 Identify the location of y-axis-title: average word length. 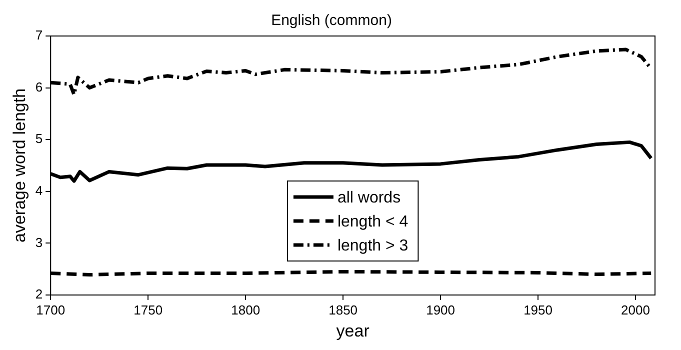
(19, 165).